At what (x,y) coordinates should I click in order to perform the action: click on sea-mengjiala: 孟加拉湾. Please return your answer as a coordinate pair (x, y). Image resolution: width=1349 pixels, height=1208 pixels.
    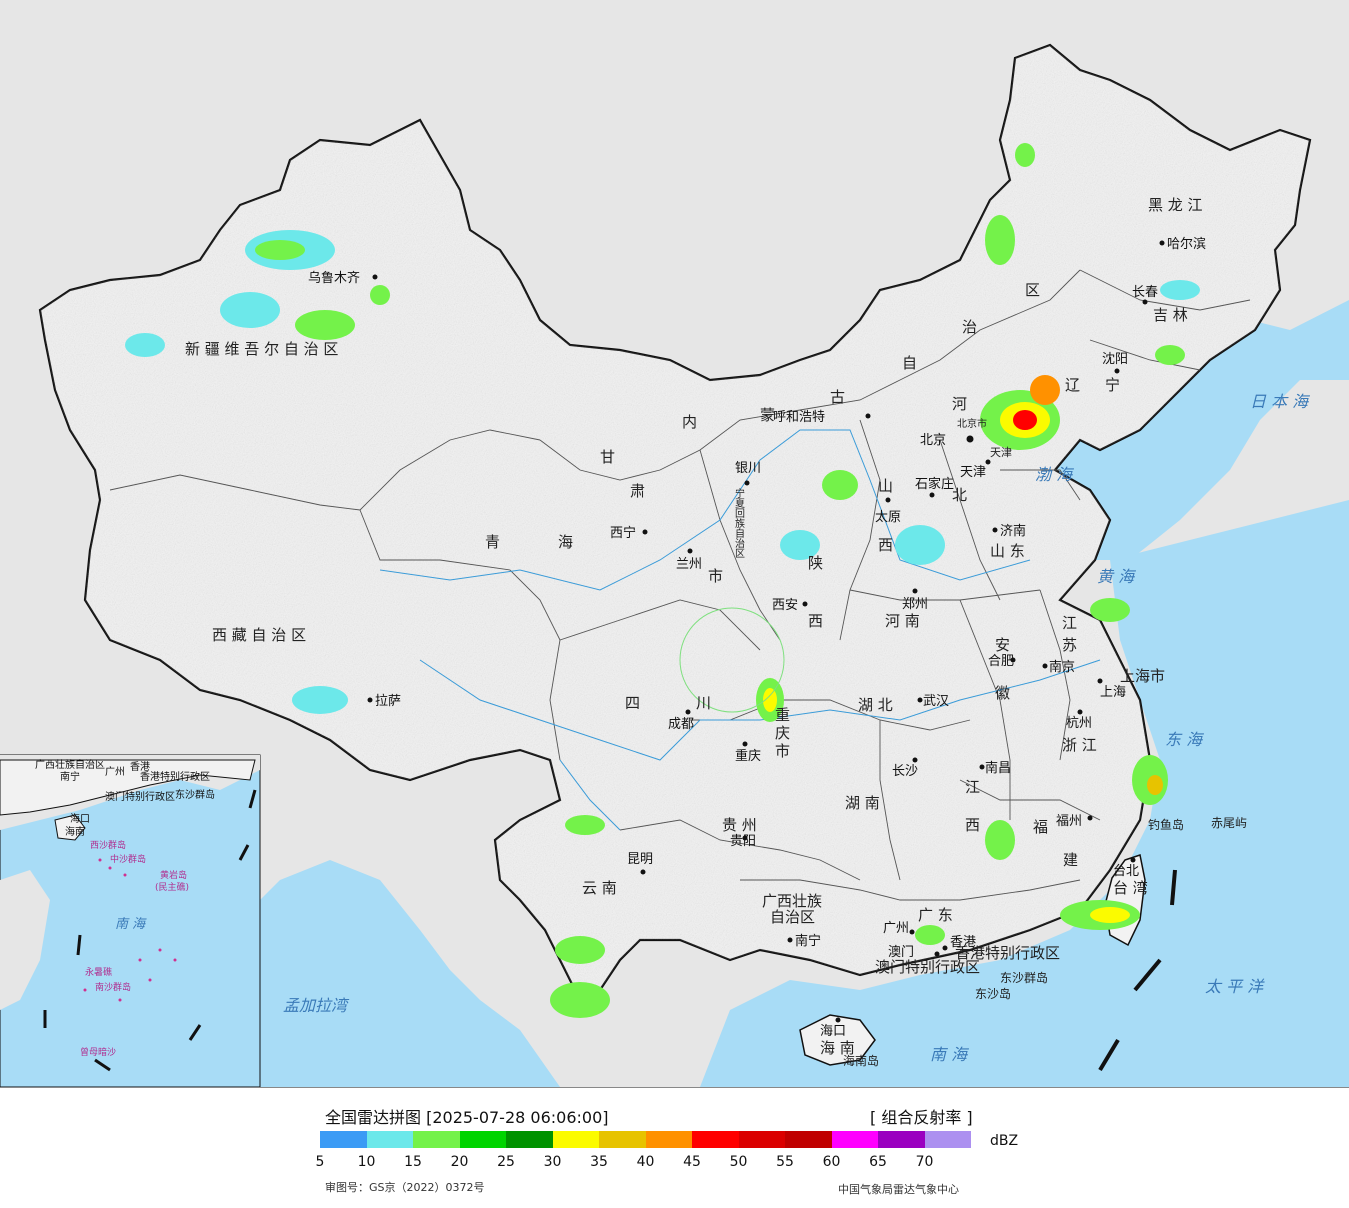
    Looking at the image, I should click on (316, 1005).